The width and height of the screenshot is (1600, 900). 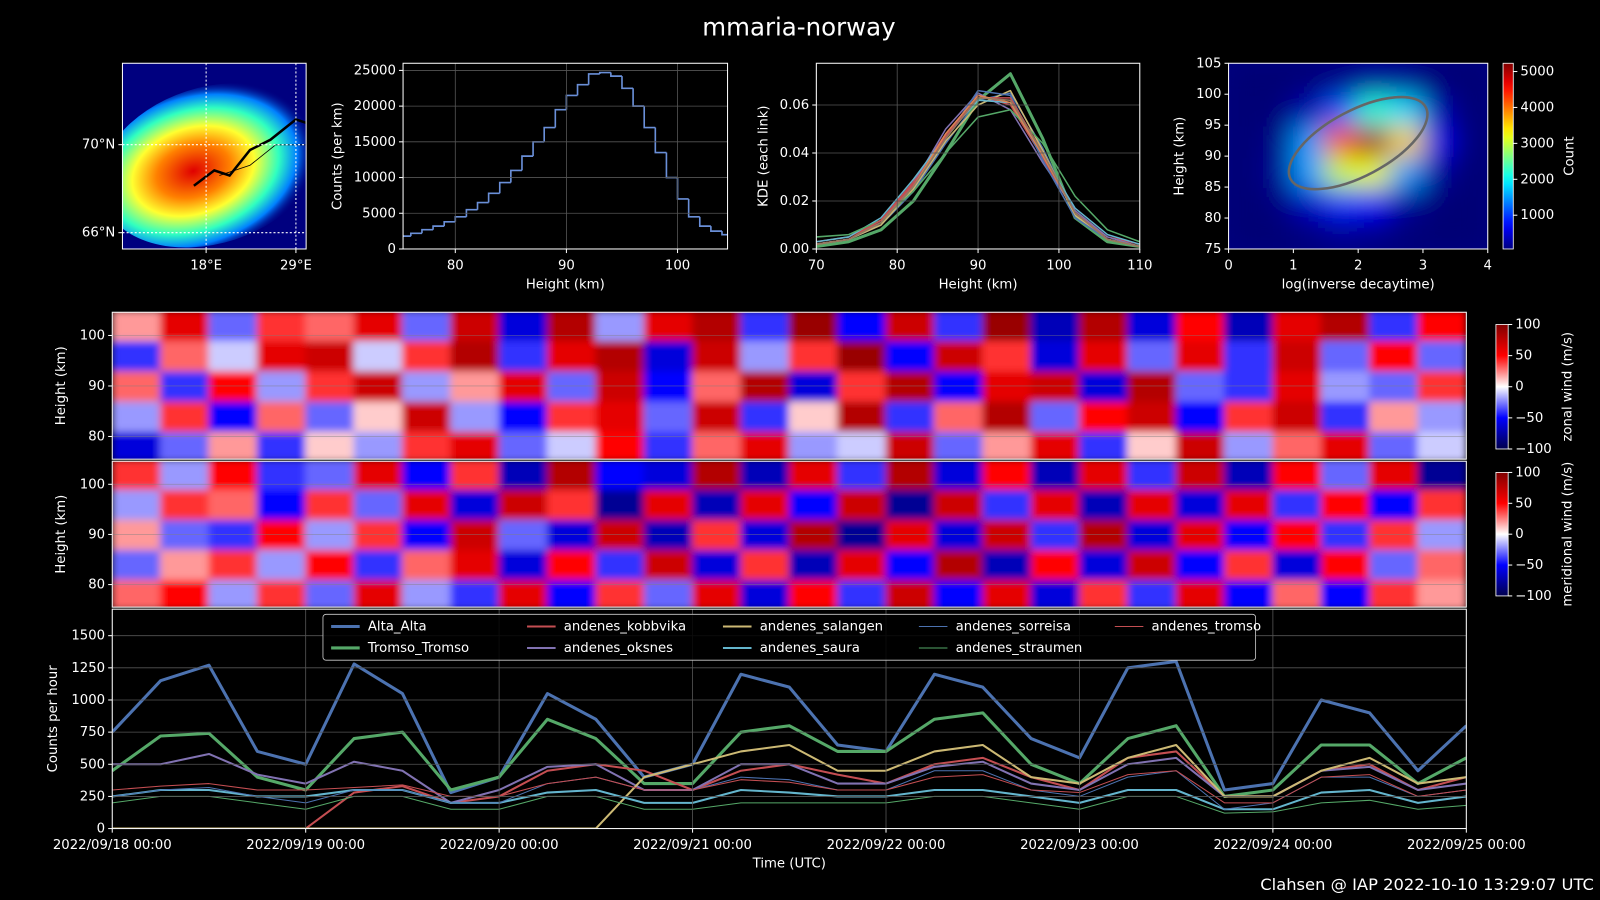 What do you see at coordinates (1358, 265) in the screenshot?
I see `x-tick-label: 2` at bounding box center [1358, 265].